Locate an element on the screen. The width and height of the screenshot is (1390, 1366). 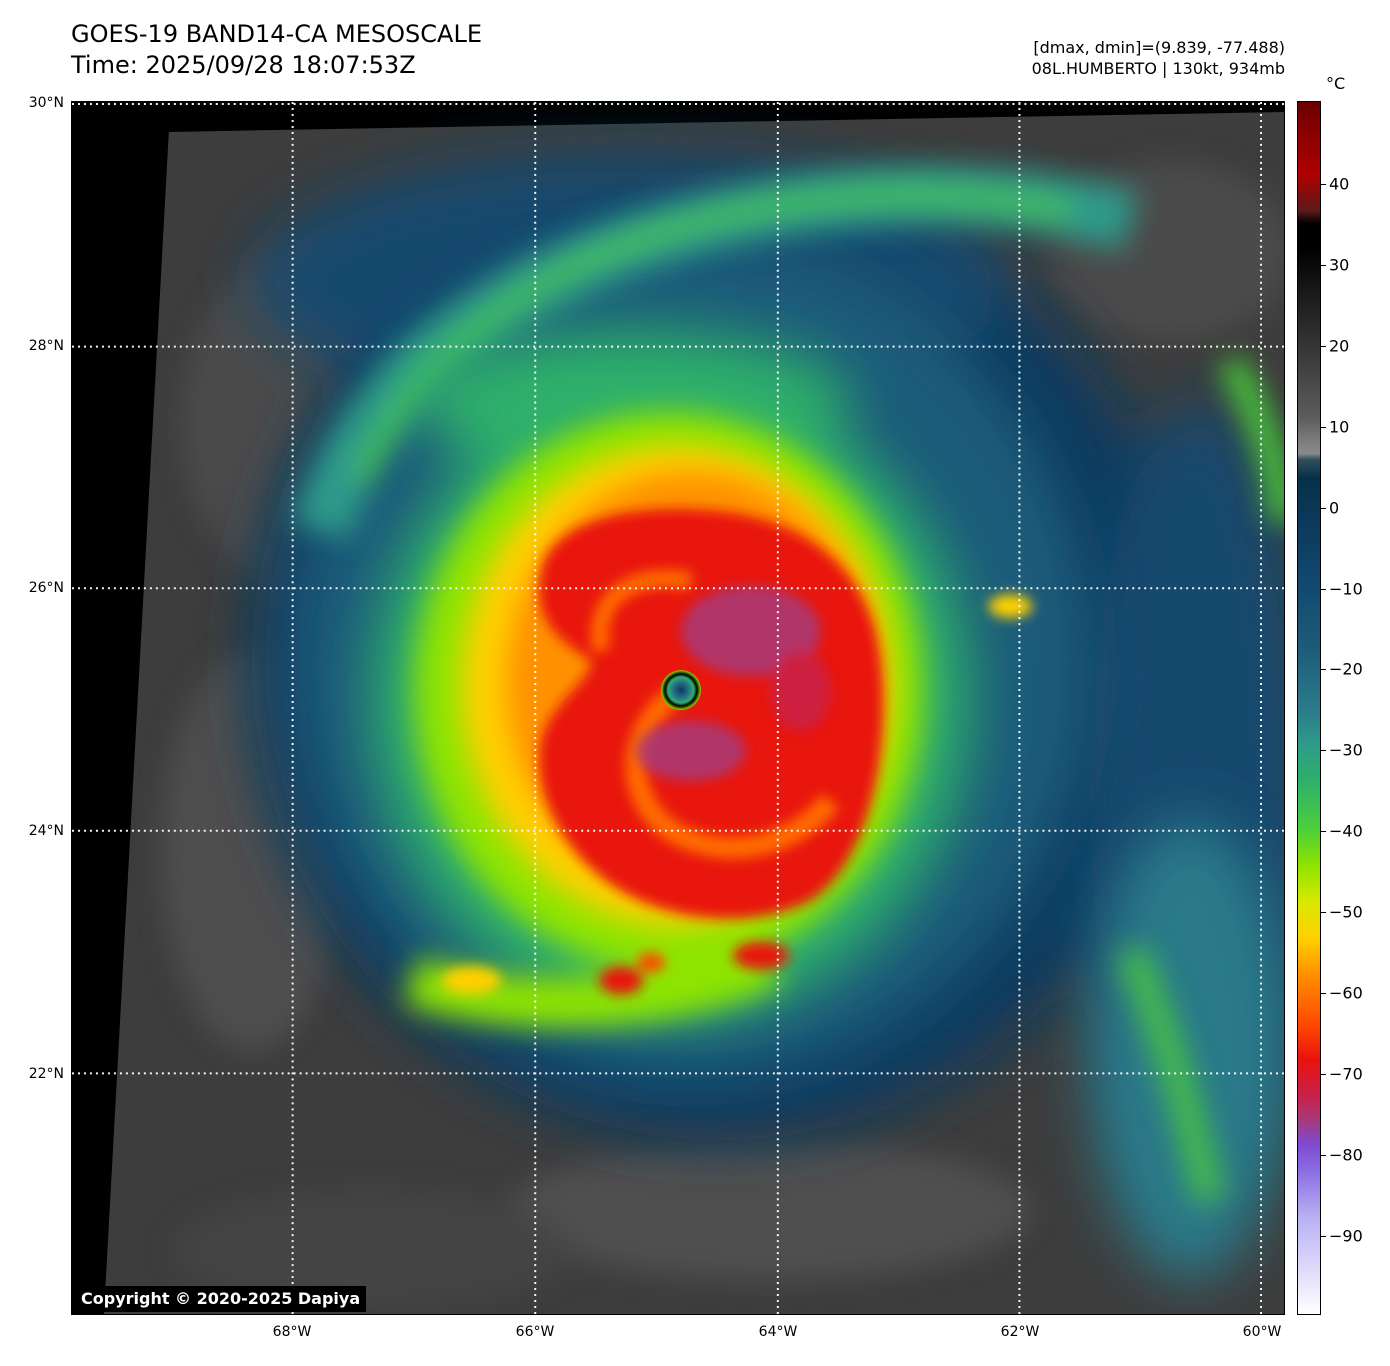
lon-label-68w: 68°W is located at coordinates (292, 1332).